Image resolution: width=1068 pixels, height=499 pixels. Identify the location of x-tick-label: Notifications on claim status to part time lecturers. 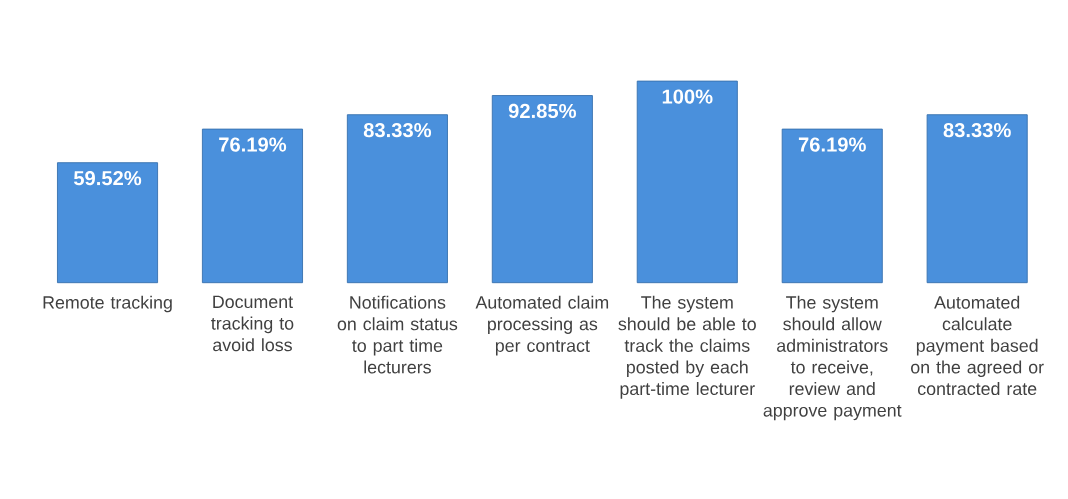
(397, 334).